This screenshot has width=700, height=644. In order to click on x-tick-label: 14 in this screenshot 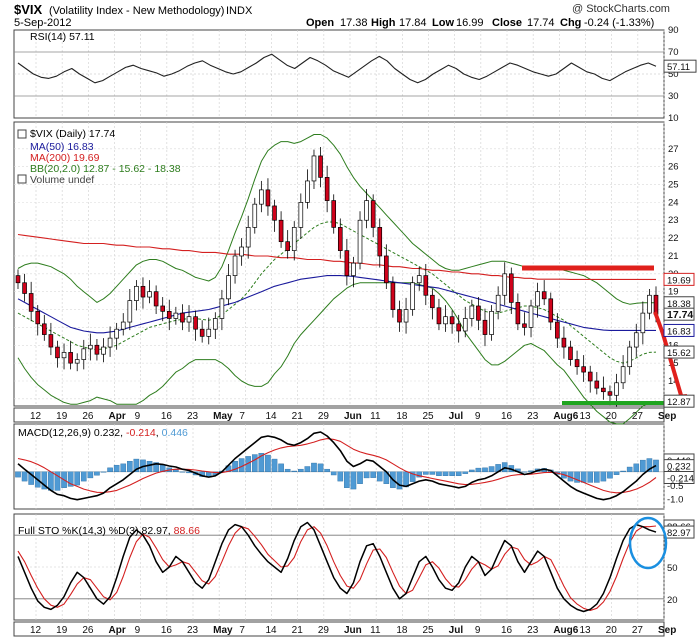, I will do `click(272, 630)`.